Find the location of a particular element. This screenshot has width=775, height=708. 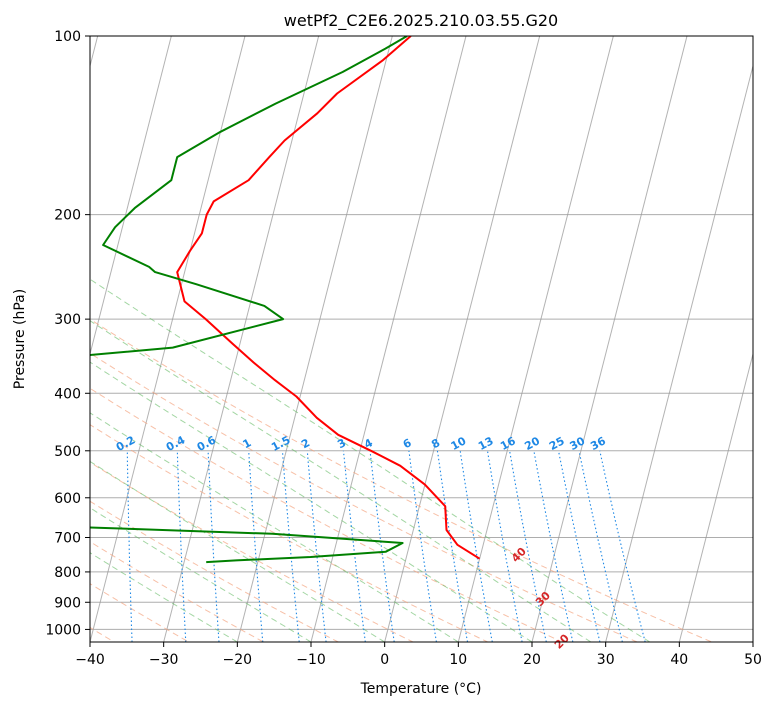

x-axis: −40 −30 −20 −10 0 10 20 30 40 50 is located at coordinates (418, 655).